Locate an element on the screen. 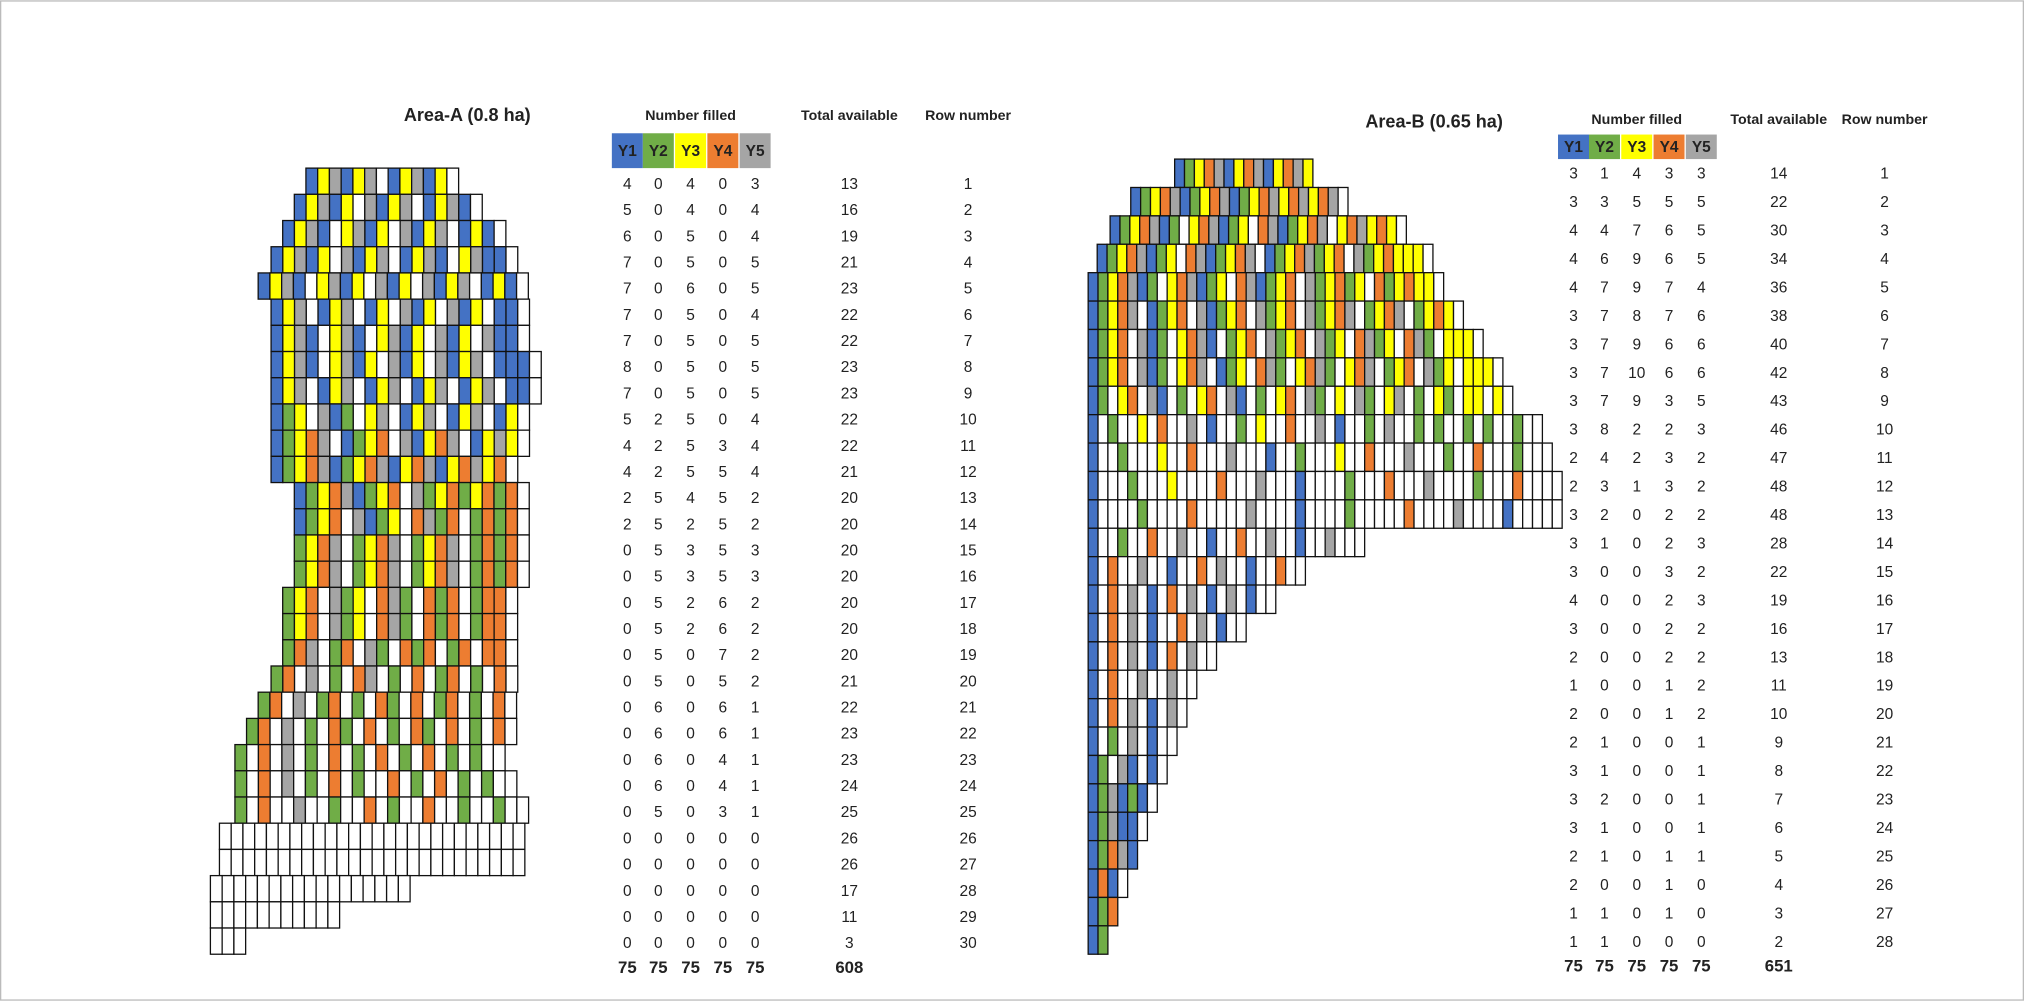  table-cell: 8 is located at coordinates (1636, 316).